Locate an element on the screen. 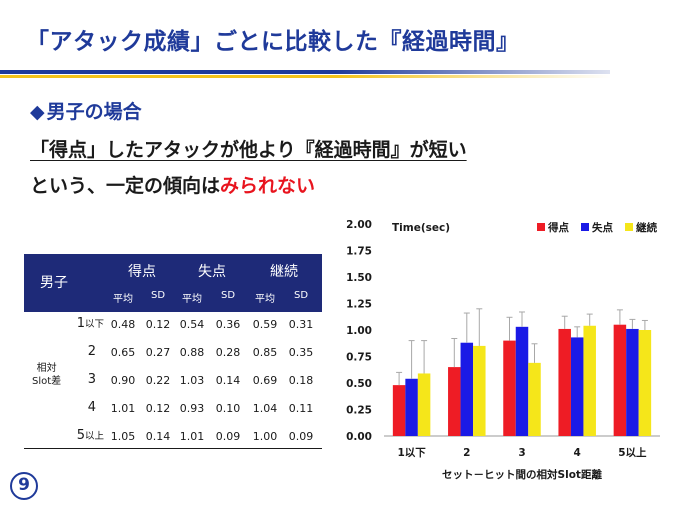 This screenshot has width=680, height=510. table-group-label: 男子 is located at coordinates (54, 283).